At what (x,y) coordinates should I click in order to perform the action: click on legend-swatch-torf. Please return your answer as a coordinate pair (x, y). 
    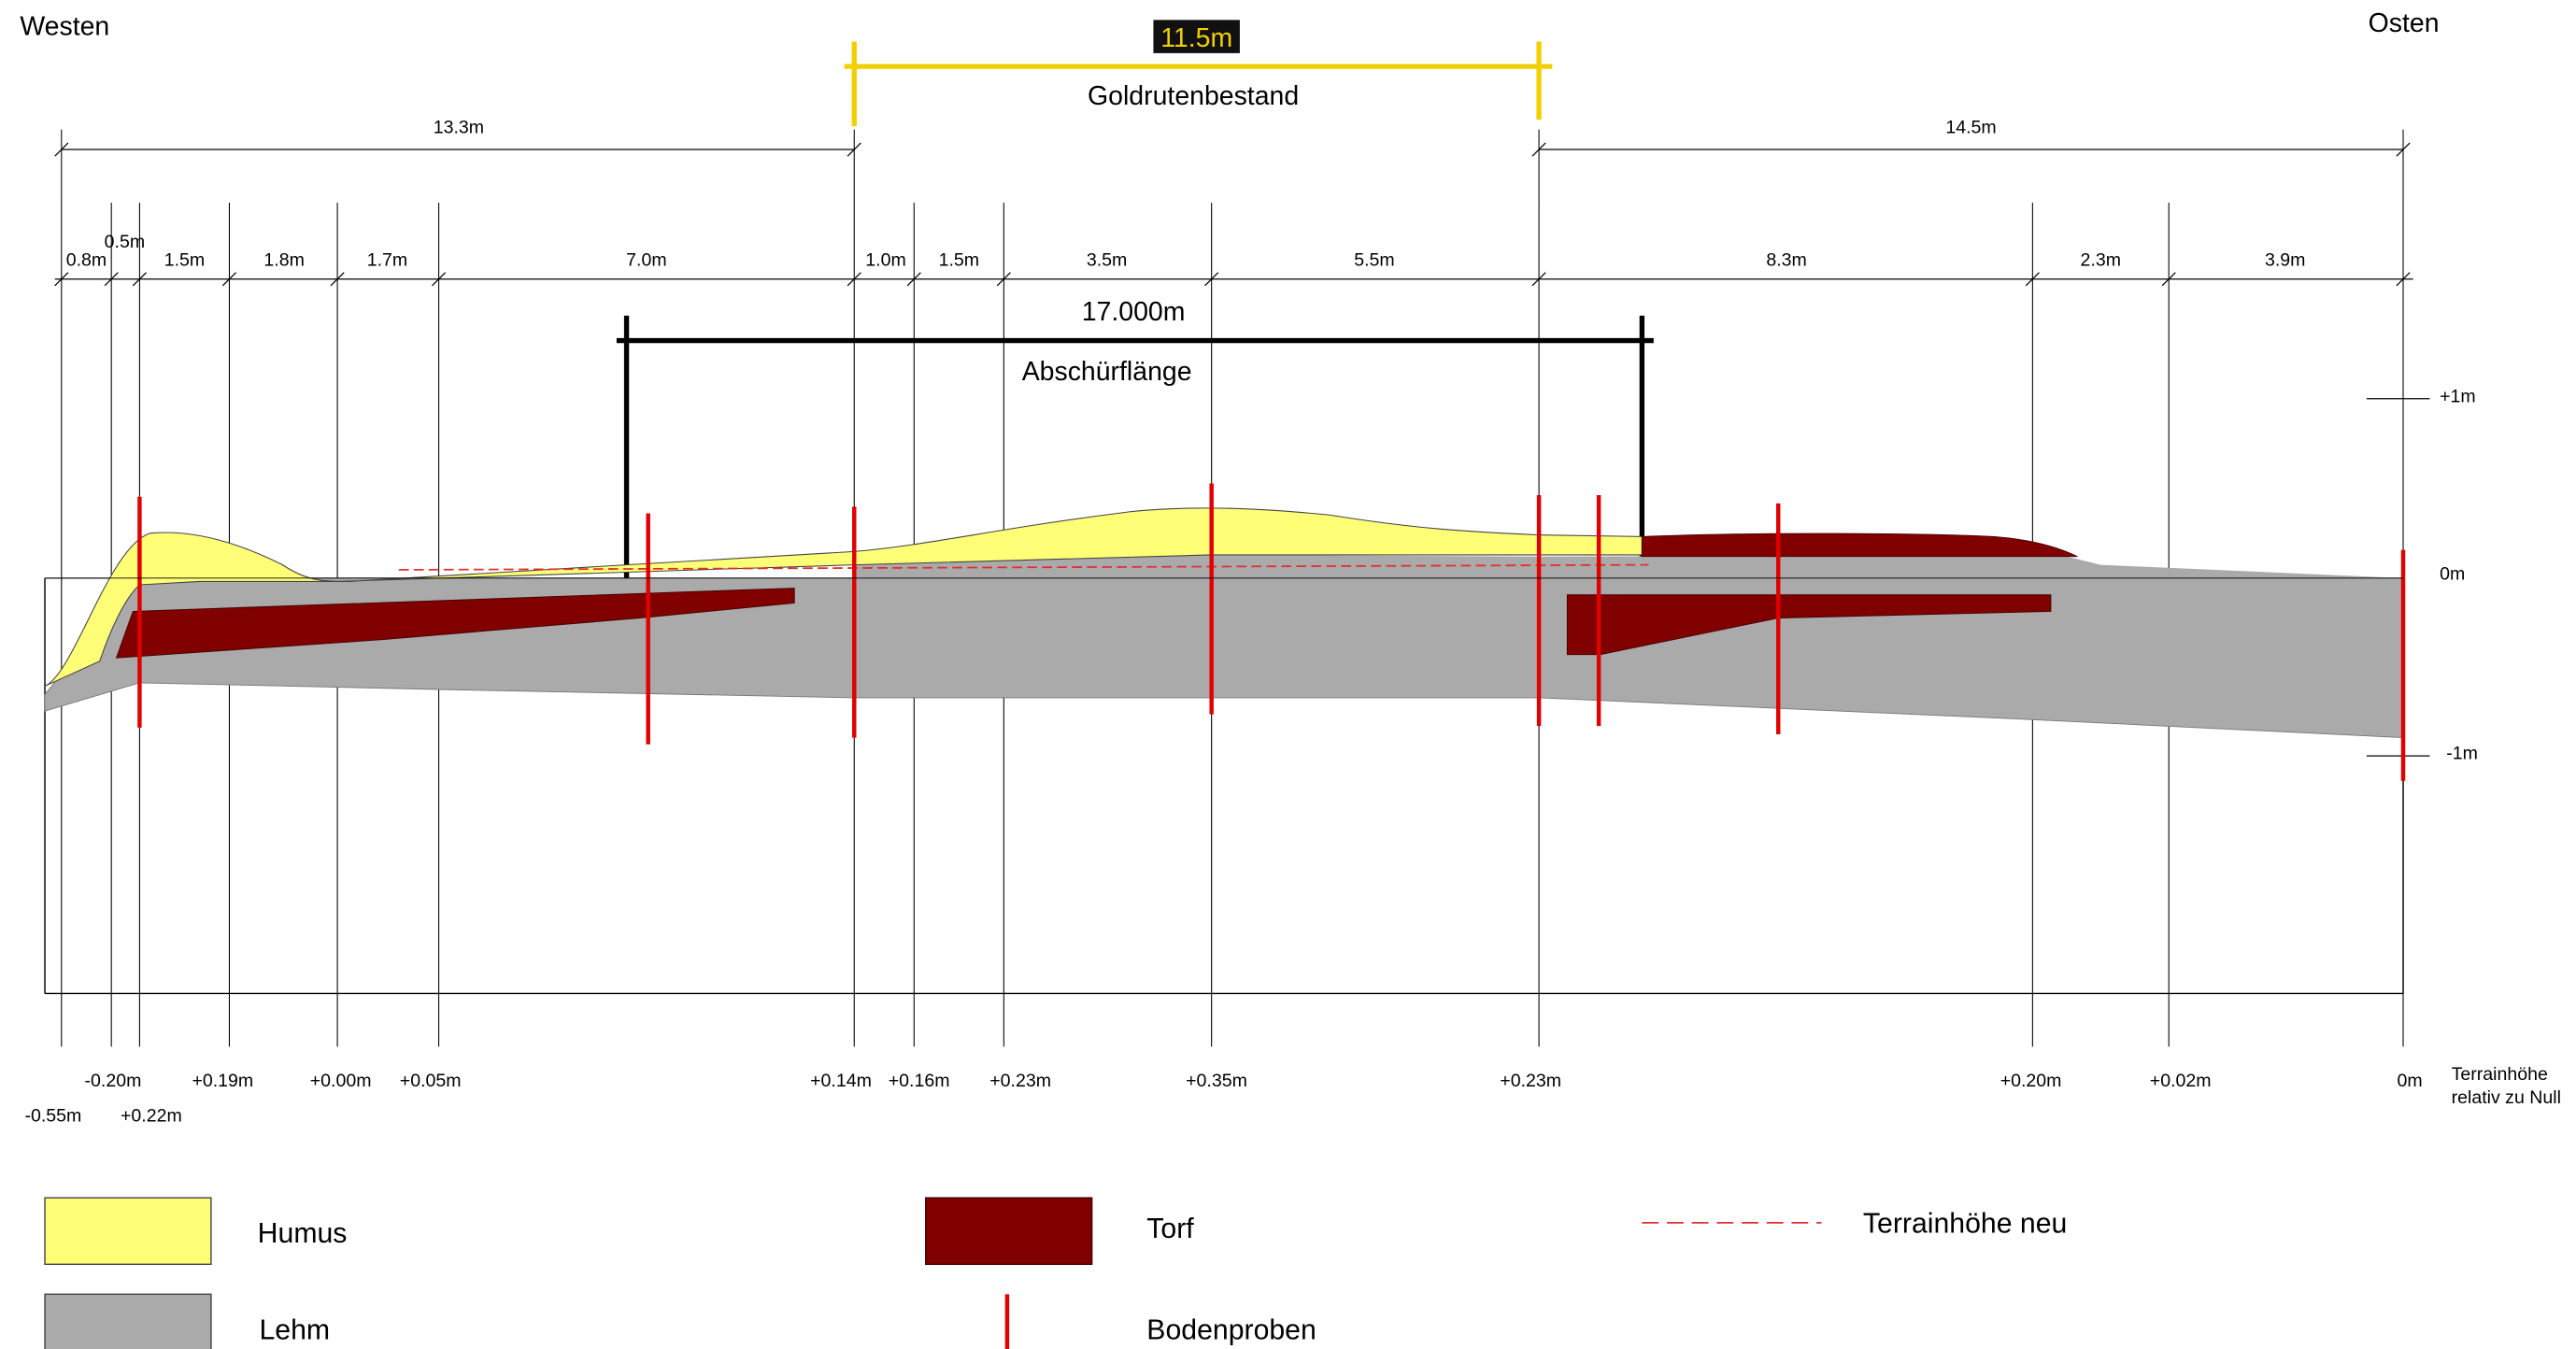
    Looking at the image, I should click on (1009, 1231).